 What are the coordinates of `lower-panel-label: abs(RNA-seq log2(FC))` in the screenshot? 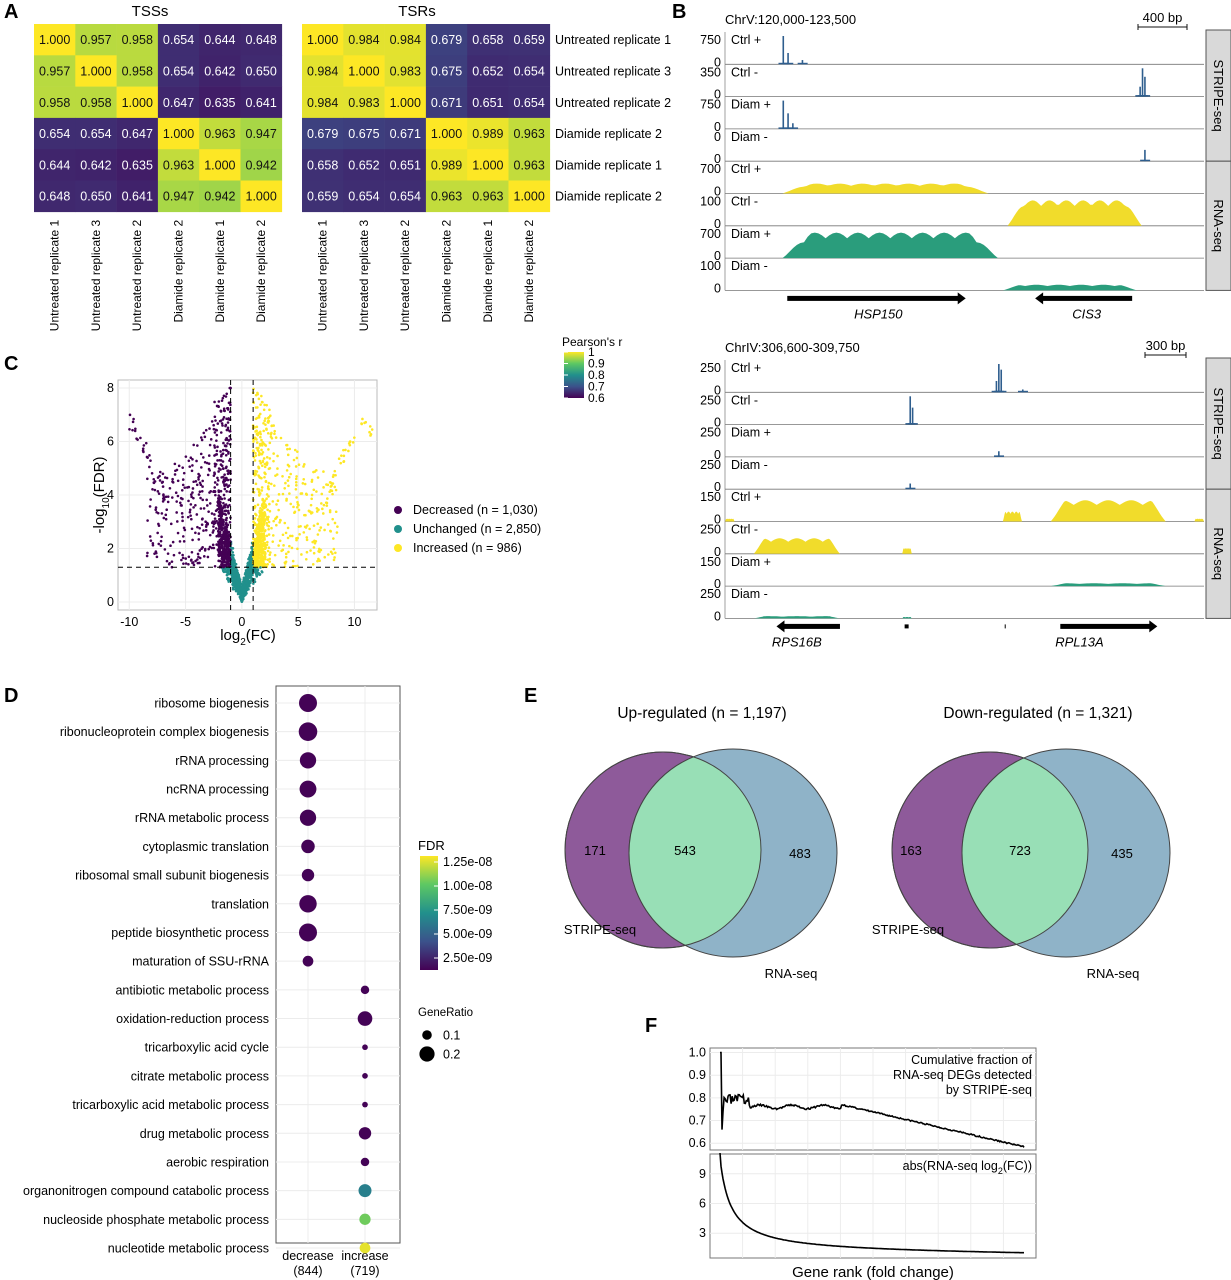 It's located at (967, 1167).